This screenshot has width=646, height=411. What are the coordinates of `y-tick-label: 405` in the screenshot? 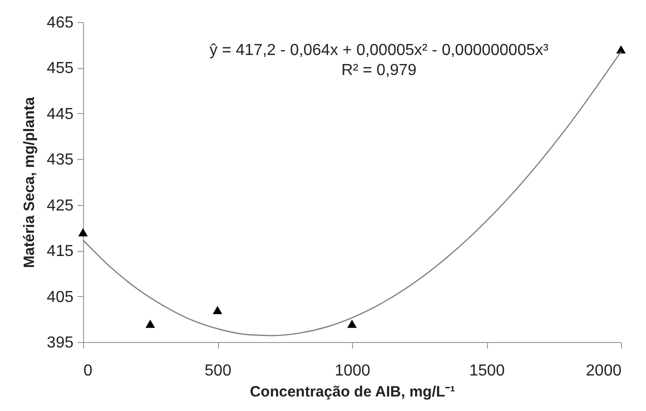 It's located at (60, 297).